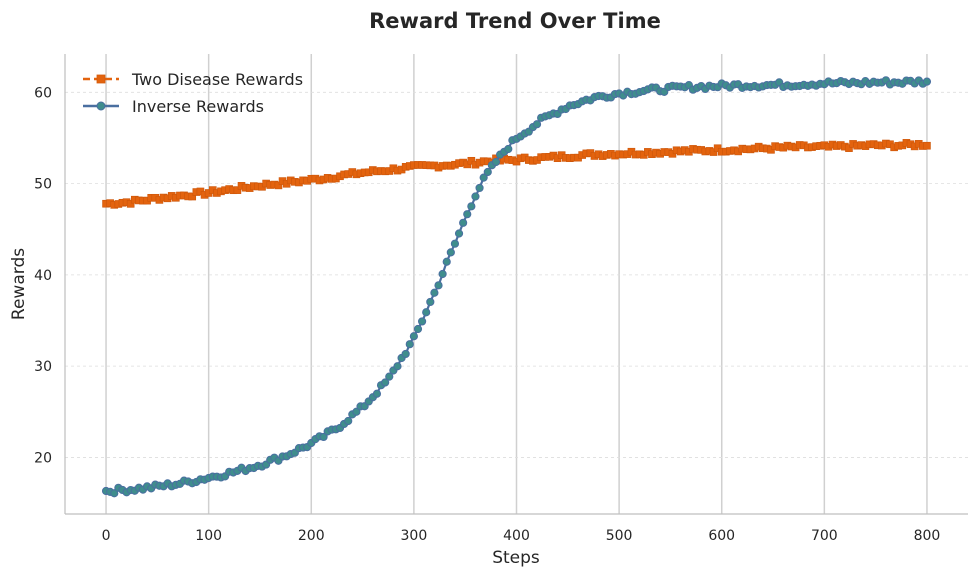 The height and width of the screenshot is (576, 976). What do you see at coordinates (106, 536) in the screenshot?
I see `x-tick-label: 0` at bounding box center [106, 536].